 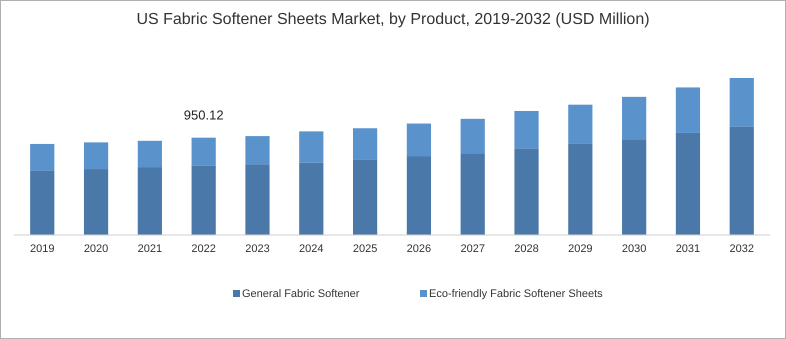 What do you see at coordinates (393, 19) in the screenshot?
I see `chart-title: US Fabric Softener Sheets Market, by Product, 2019-2032 (USD Million)` at bounding box center [393, 19].